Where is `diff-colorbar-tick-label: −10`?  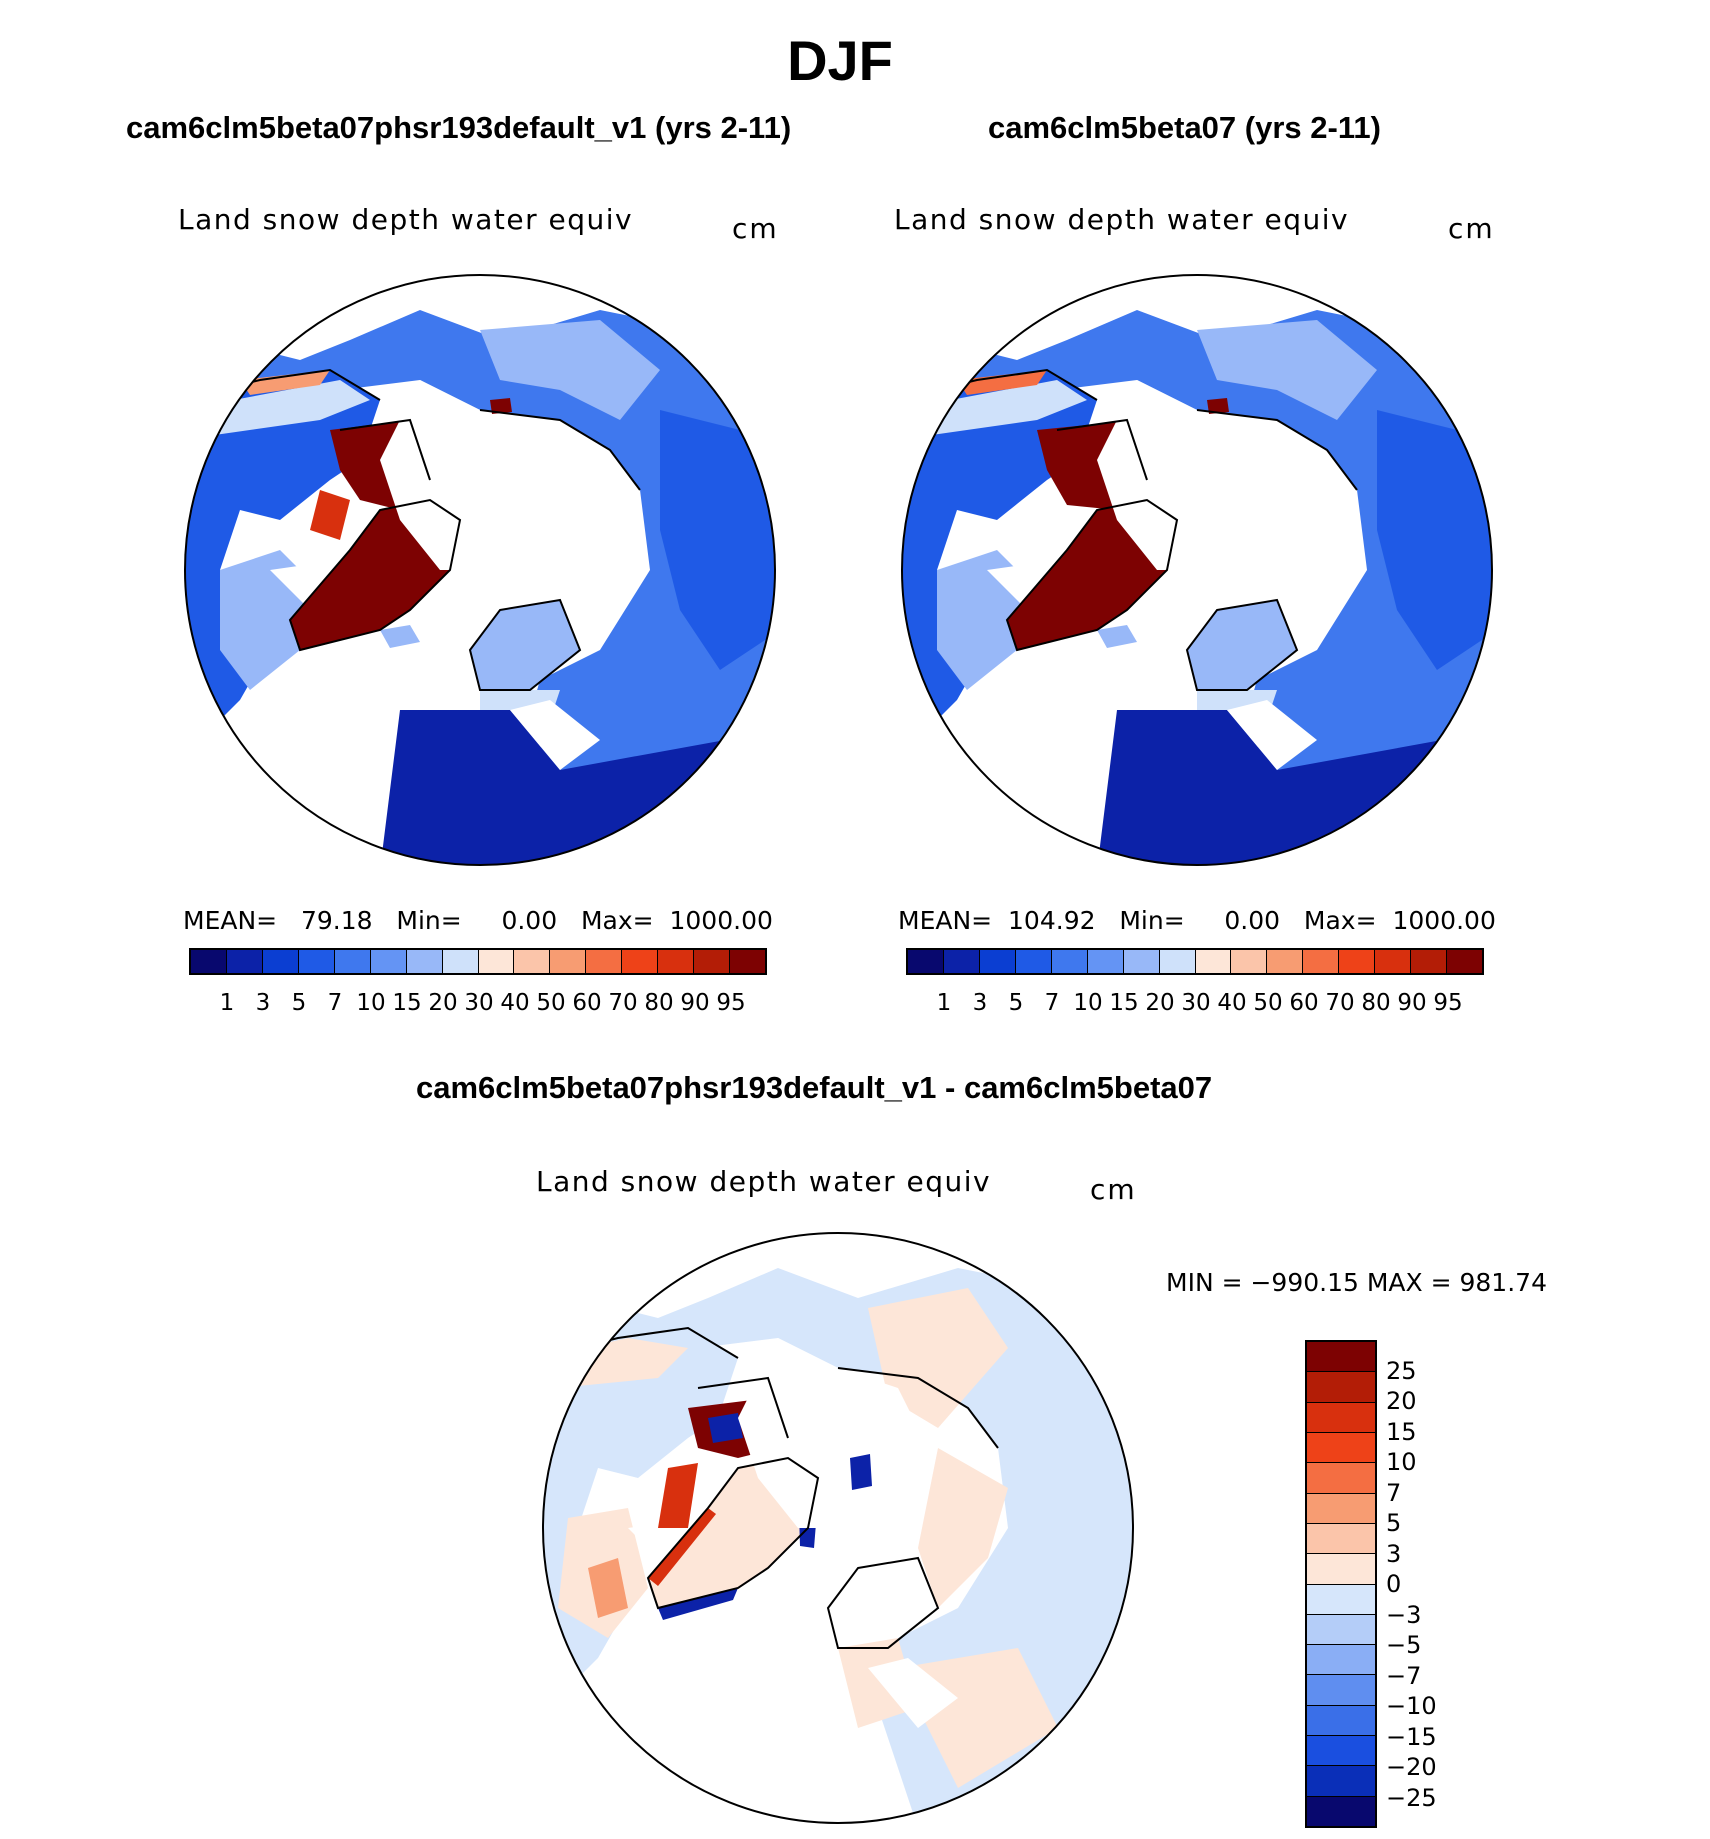
diff-colorbar-tick-label: −10 is located at coordinates (1411, 1706).